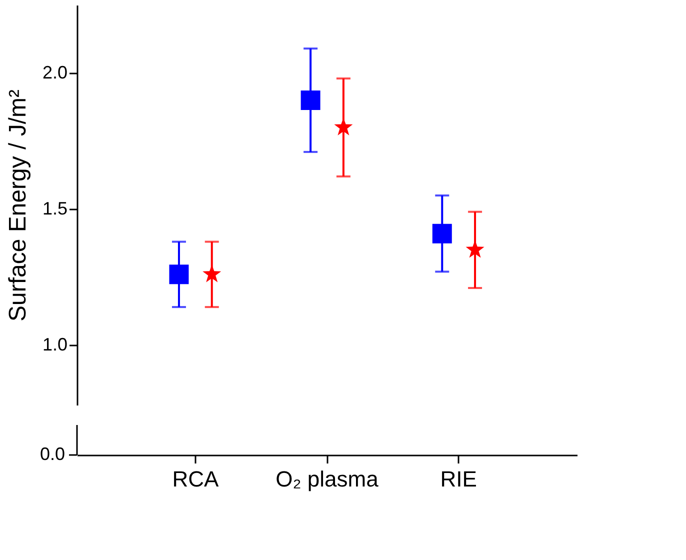 This screenshot has height=560, width=686. What do you see at coordinates (458, 479) in the screenshot?
I see `x-tick-label: RIE` at bounding box center [458, 479].